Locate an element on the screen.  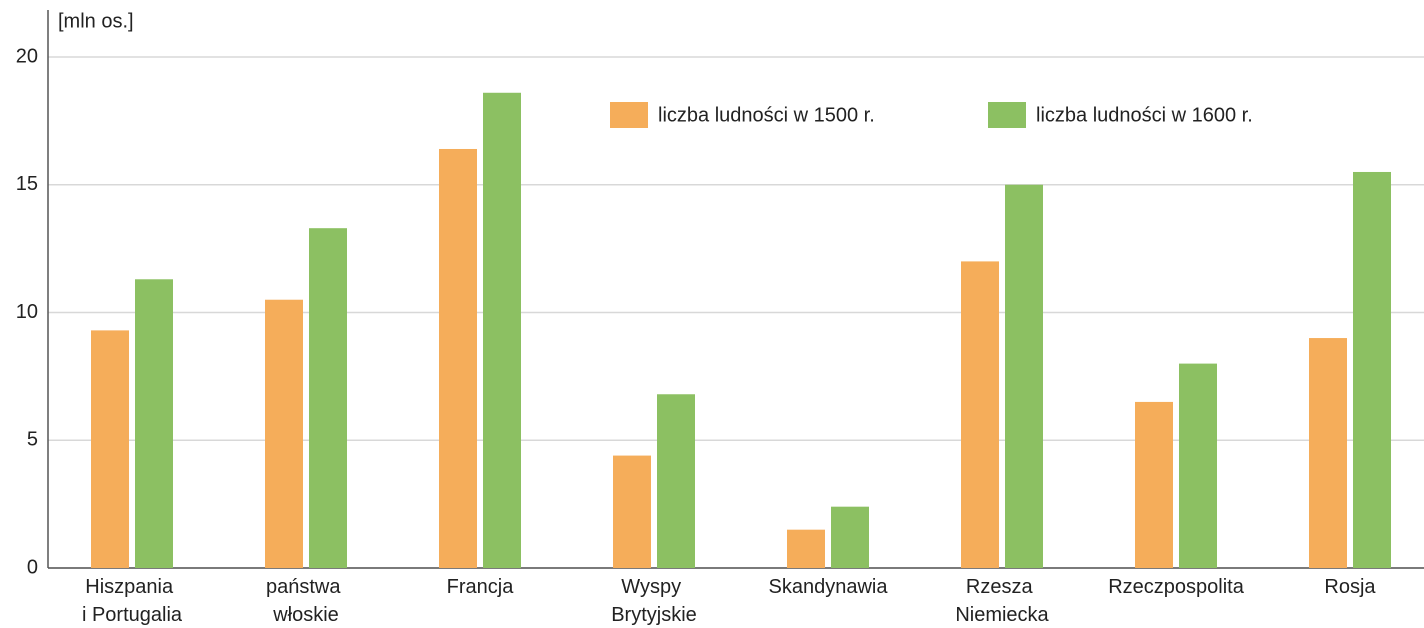
legend-label: liczba ludności w 1500 r. is located at coordinates (766, 115).